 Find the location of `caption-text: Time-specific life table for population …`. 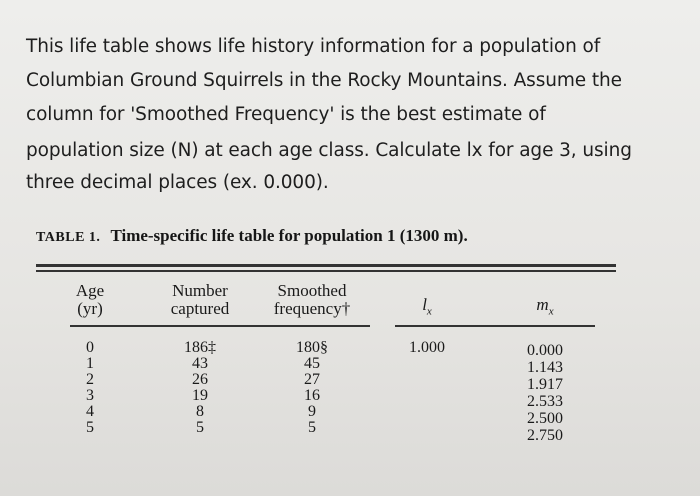

caption-text: Time-specific life table for population … is located at coordinates (289, 235).